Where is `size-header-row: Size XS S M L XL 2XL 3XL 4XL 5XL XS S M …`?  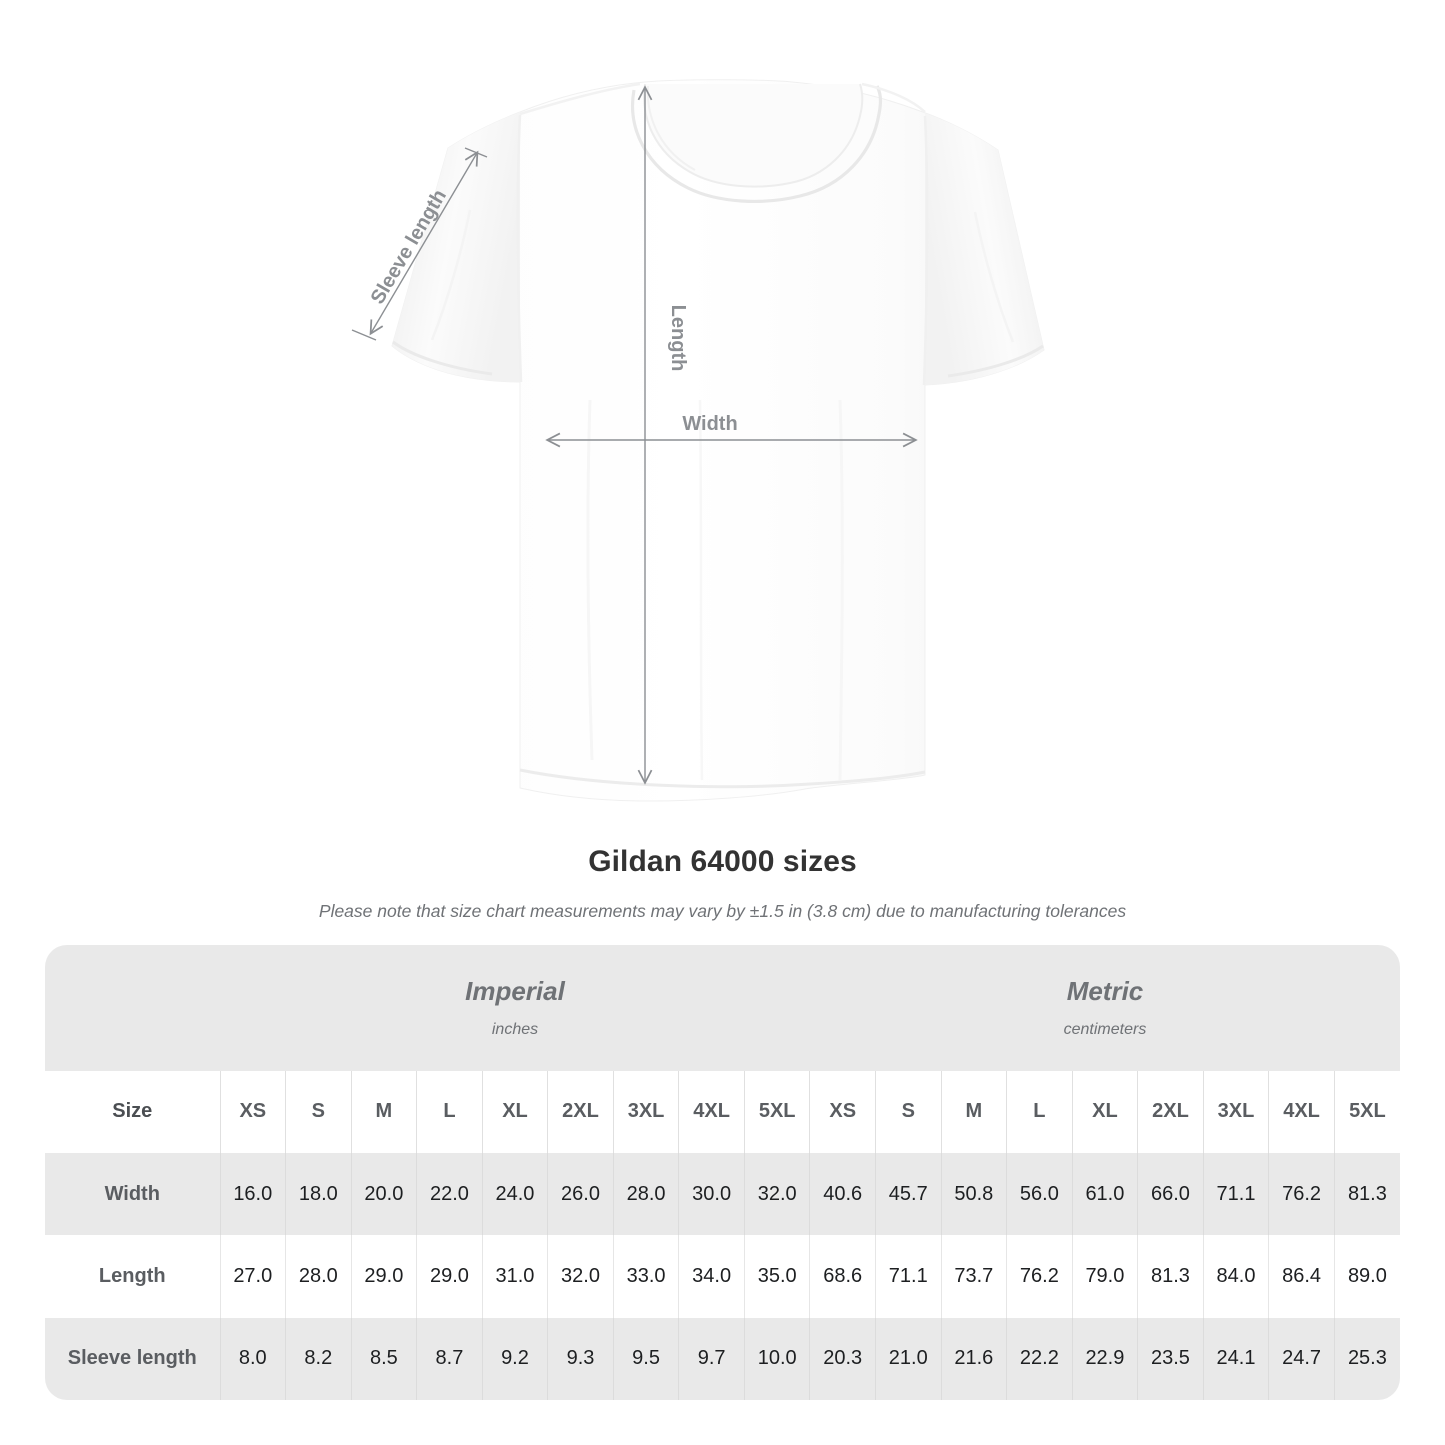 size-header-row: Size XS S M L XL 2XL 3XL 4XL 5XL XS S M … is located at coordinates (722, 1111).